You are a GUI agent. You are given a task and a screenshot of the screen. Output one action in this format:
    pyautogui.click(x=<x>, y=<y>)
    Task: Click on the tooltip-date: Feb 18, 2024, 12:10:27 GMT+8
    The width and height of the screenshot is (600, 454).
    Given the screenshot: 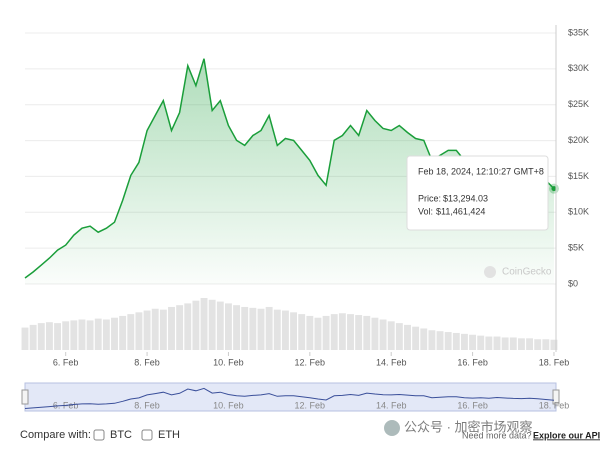 What is the action you would take?
    pyautogui.click(x=481, y=171)
    